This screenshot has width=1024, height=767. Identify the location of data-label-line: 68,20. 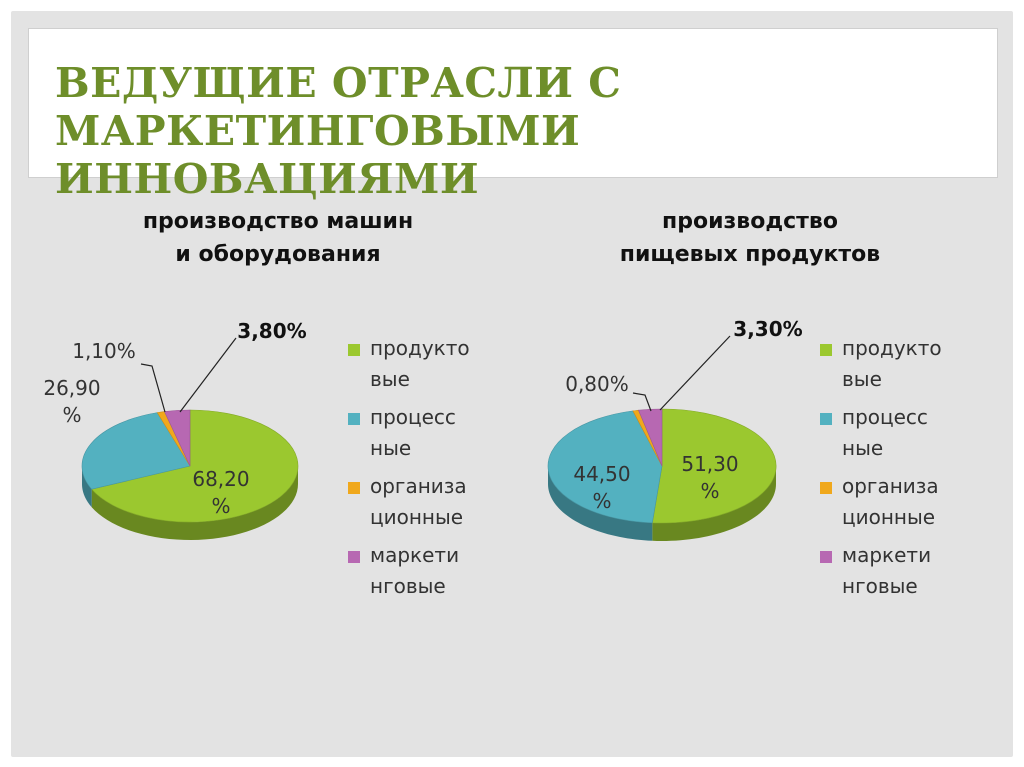
(220, 479).